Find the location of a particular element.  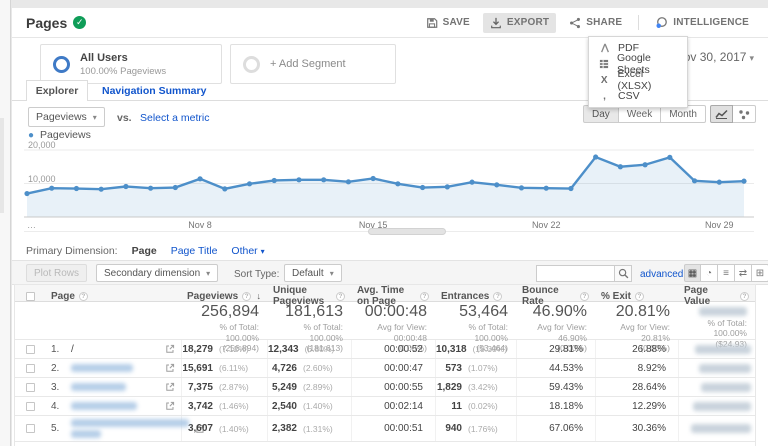

chart-scrollbar is located at coordinates (407, 231).